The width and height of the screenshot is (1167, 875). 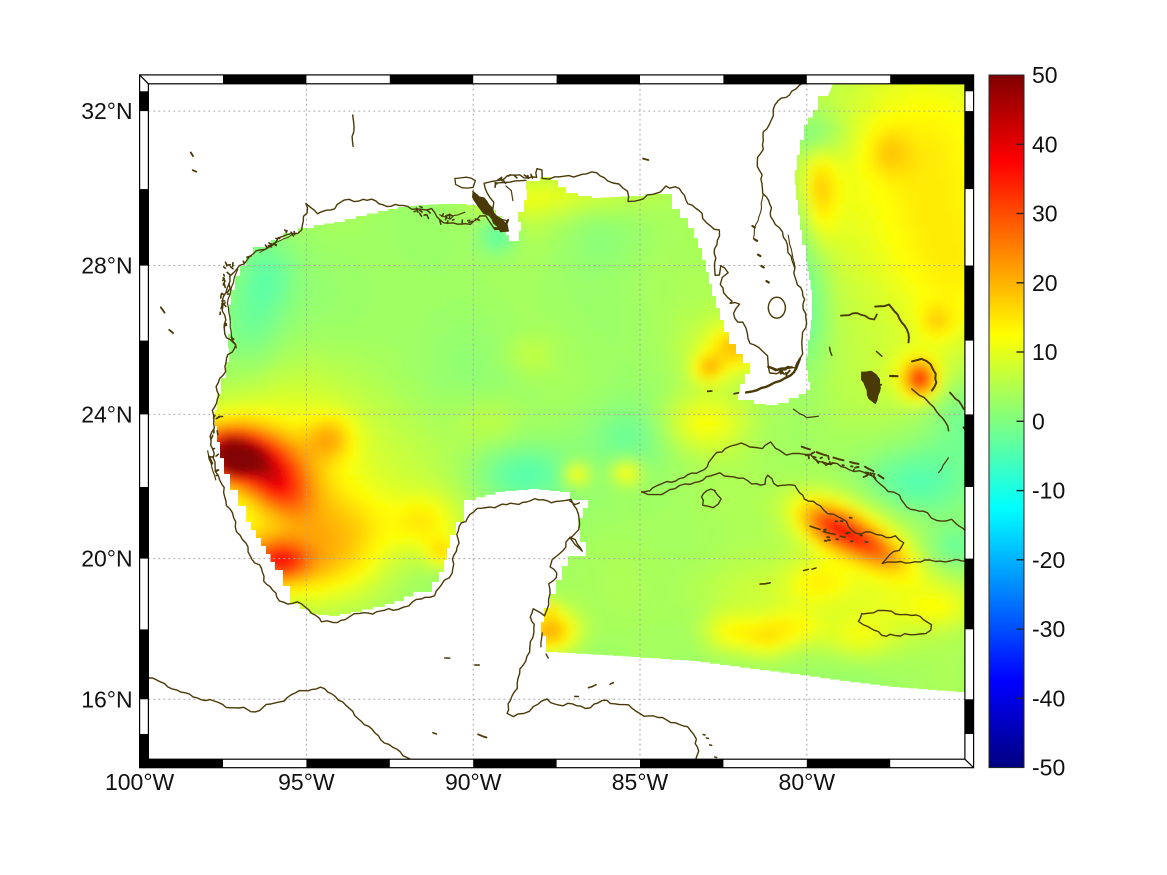 What do you see at coordinates (106, 414) in the screenshot?
I see `svg-text: 24°N` at bounding box center [106, 414].